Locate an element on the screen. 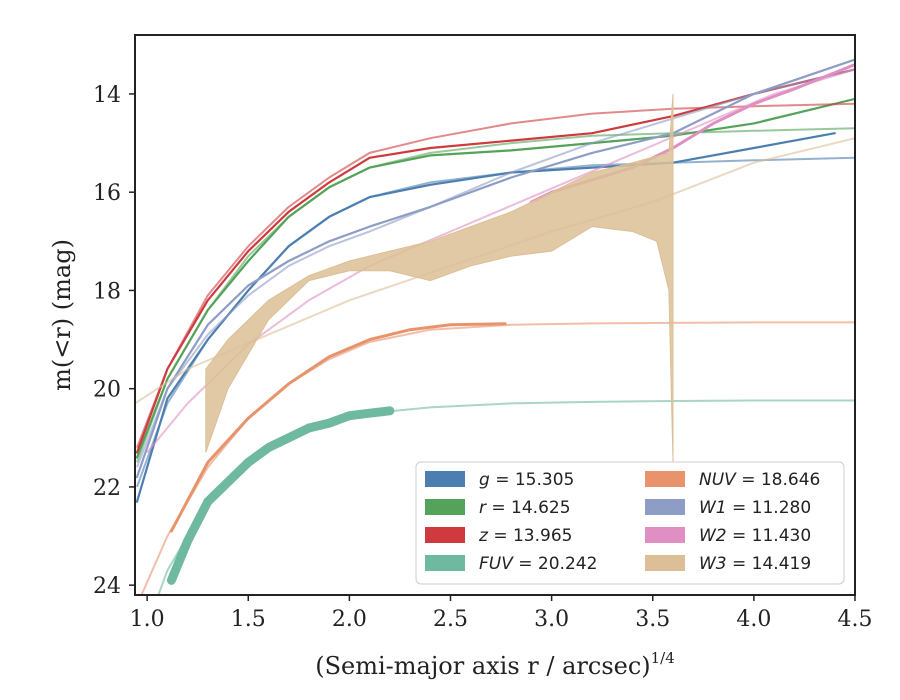 The image size is (900, 700). x-axis-title: (Semi-major axis r / arcsec)1/4 is located at coordinates (495, 664).